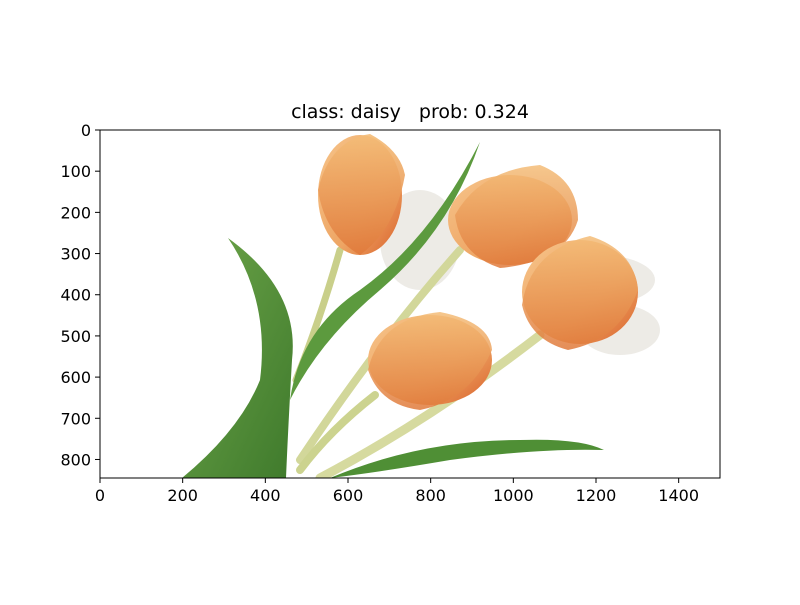  I want to click on x-tick-label: 200, so click(182, 495).